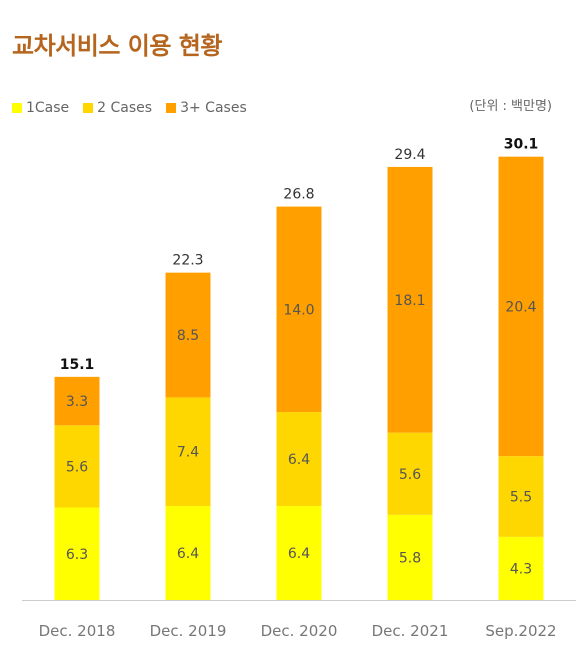 This screenshot has height=666, width=588. What do you see at coordinates (88, 108) in the screenshot?
I see `legend-swatch-2cases` at bounding box center [88, 108].